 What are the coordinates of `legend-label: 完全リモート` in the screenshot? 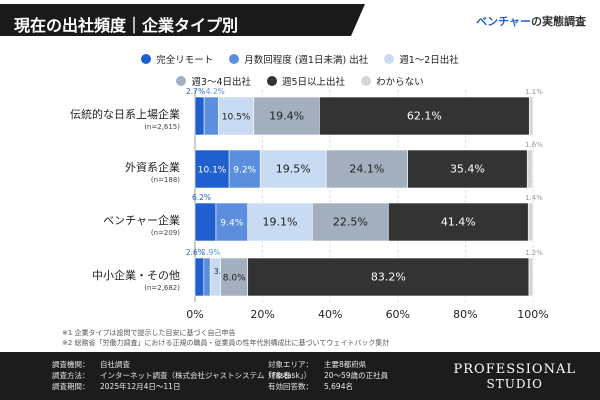 It's located at (185, 60).